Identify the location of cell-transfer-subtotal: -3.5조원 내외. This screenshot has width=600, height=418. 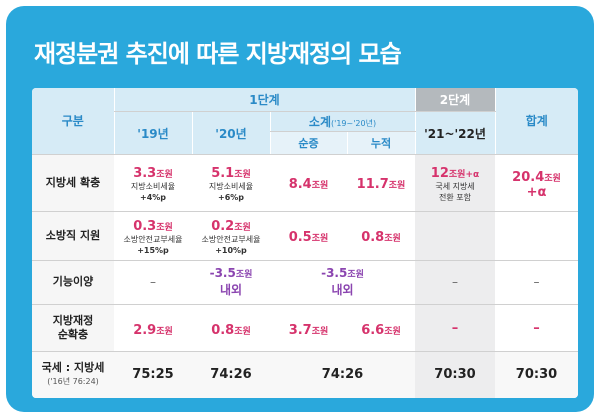
(342, 283).